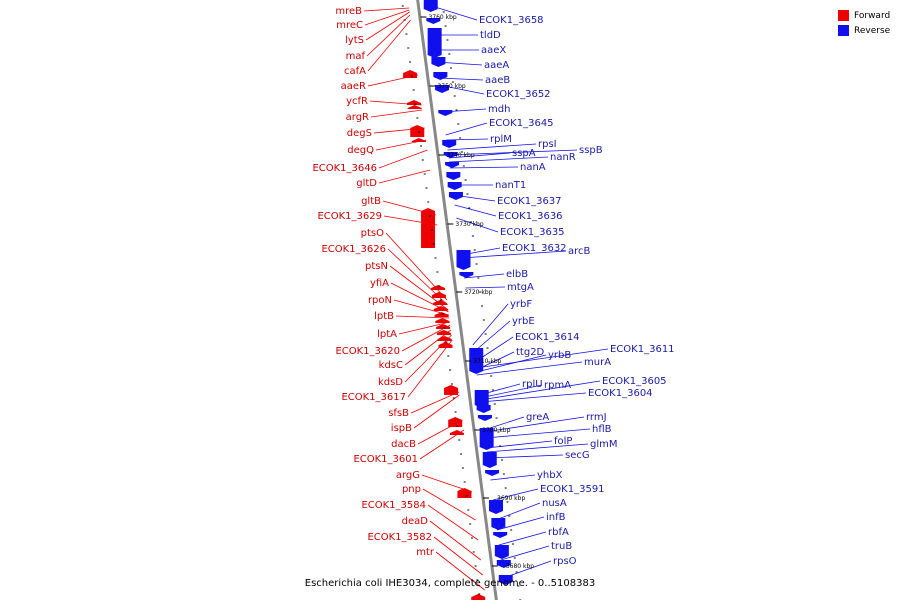  What do you see at coordinates (563, 441) in the screenshot?
I see `reverse-label-folP: folP` at bounding box center [563, 441].